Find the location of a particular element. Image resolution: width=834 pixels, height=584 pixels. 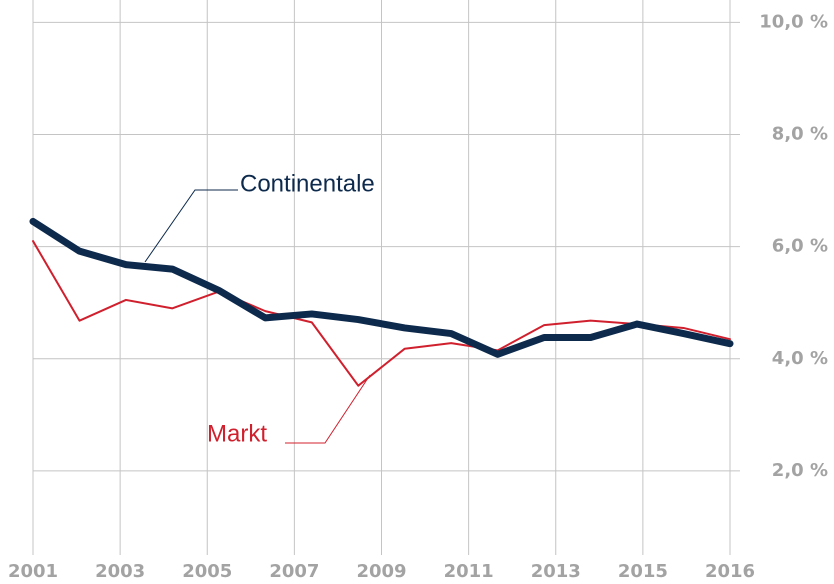

y-tick-label: 4,0 % is located at coordinates (800, 358).